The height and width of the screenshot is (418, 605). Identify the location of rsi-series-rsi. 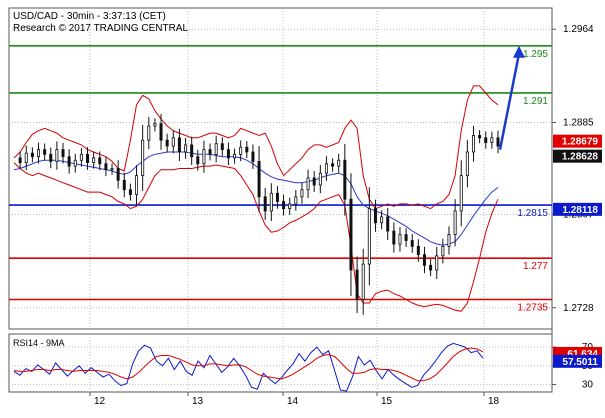
(248, 367).